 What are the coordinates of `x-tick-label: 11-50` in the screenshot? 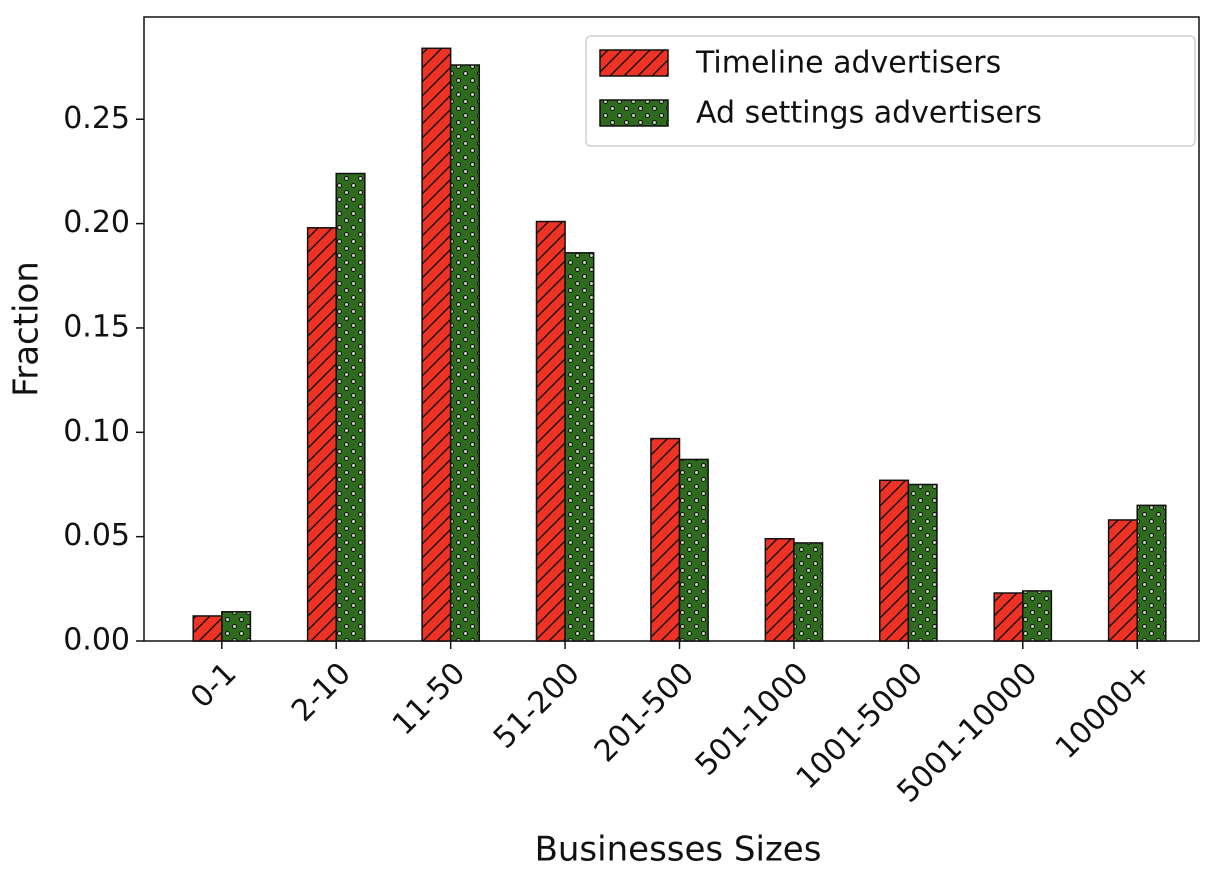 It's located at (429, 699).